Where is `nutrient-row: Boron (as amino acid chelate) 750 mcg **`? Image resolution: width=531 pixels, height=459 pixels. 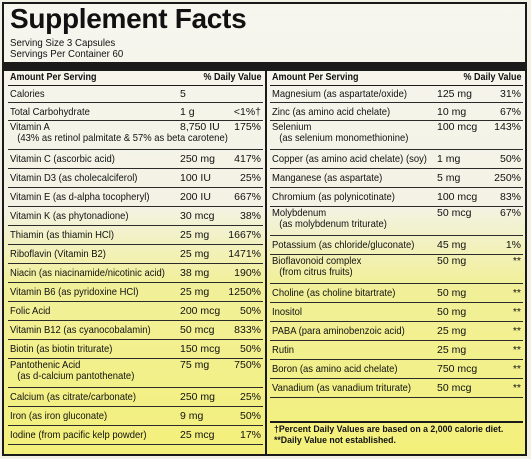 nutrient-row: Boron (as amino acid chelate) 750 mcg ** is located at coordinates (396, 369).